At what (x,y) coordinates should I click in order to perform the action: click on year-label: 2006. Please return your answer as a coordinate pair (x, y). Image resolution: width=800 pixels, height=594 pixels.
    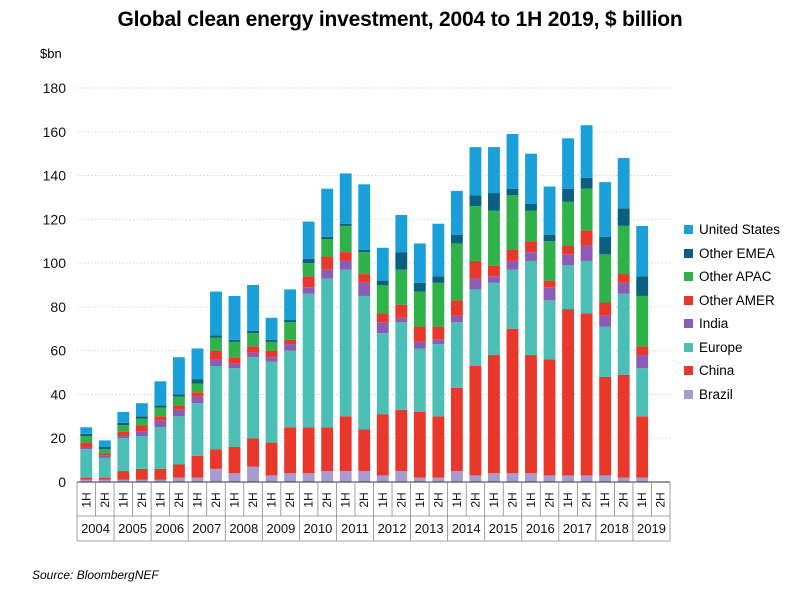
    Looking at the image, I should click on (169, 528).